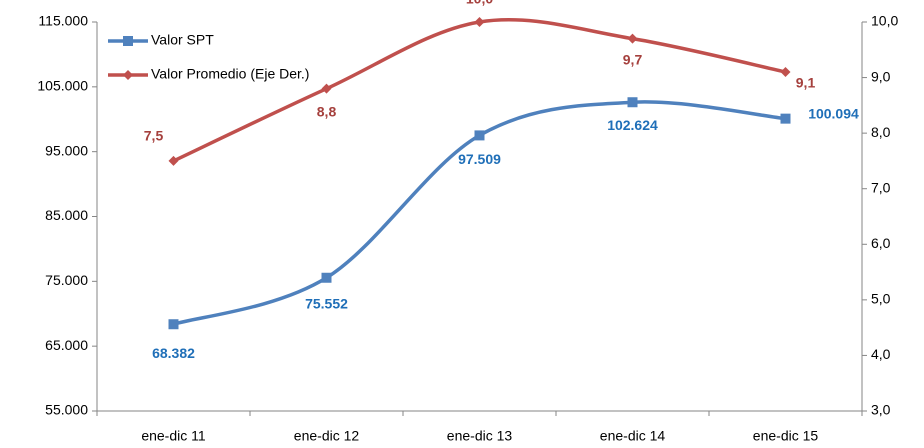 This screenshot has width=924, height=448. I want to click on data-label: 102.624, so click(632, 125).